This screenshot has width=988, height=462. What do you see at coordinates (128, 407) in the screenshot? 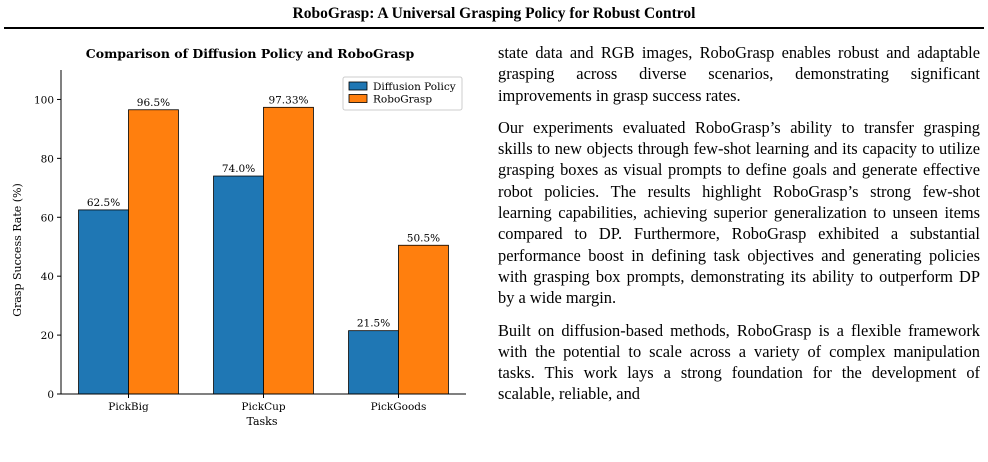
I see `x-tick-label: PickBig` at bounding box center [128, 407].